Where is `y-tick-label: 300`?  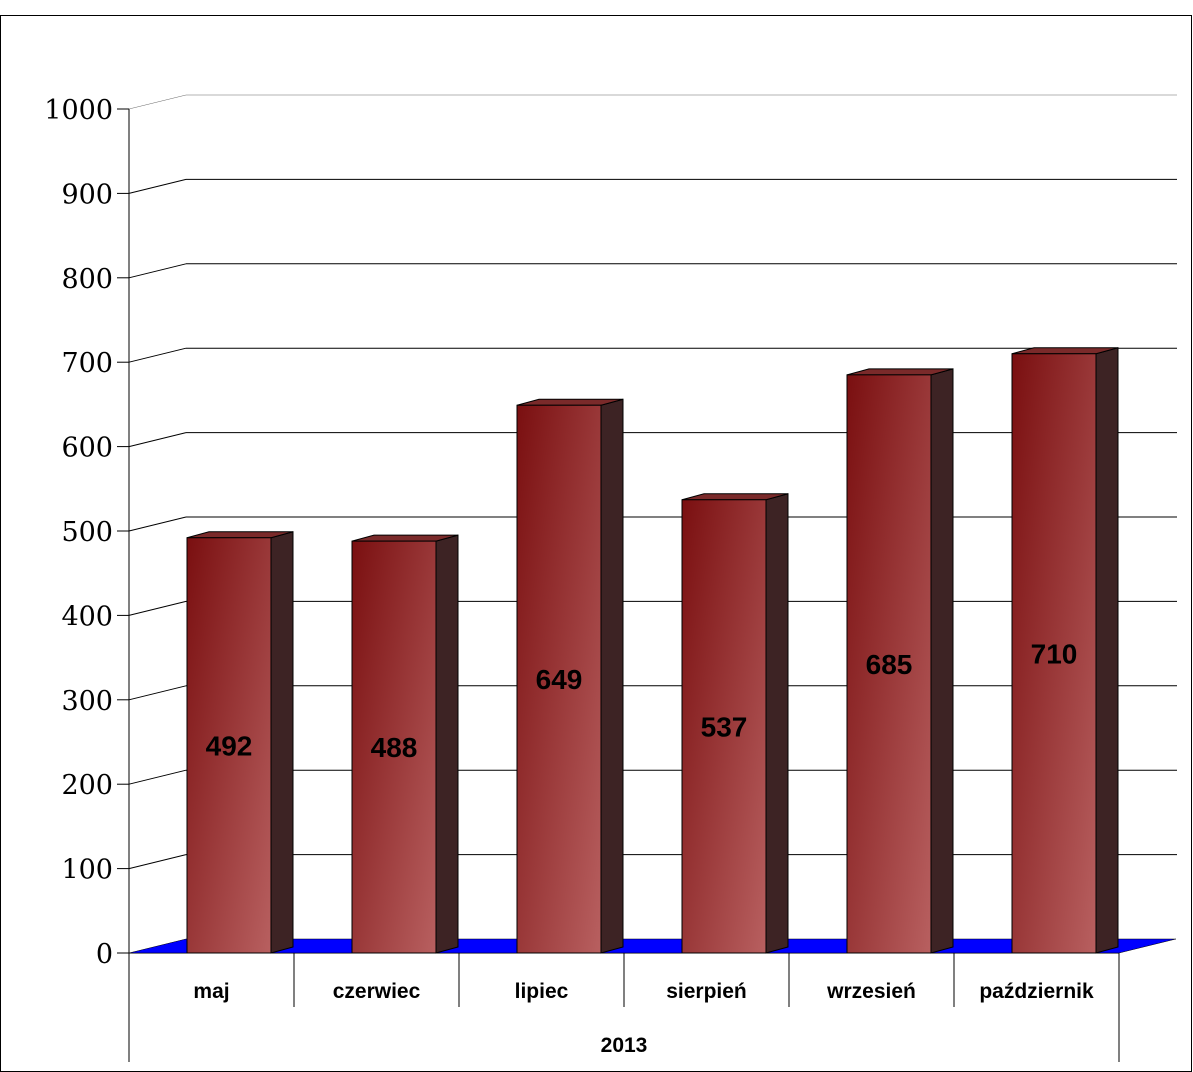 y-tick-label: 300 is located at coordinates (87, 701).